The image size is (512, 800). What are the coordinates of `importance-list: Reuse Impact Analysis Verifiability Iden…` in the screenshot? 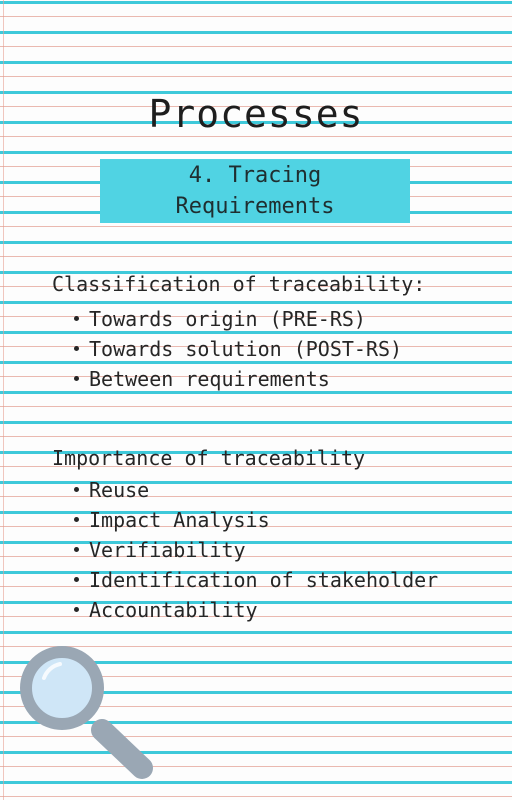 It's located at (256, 550).